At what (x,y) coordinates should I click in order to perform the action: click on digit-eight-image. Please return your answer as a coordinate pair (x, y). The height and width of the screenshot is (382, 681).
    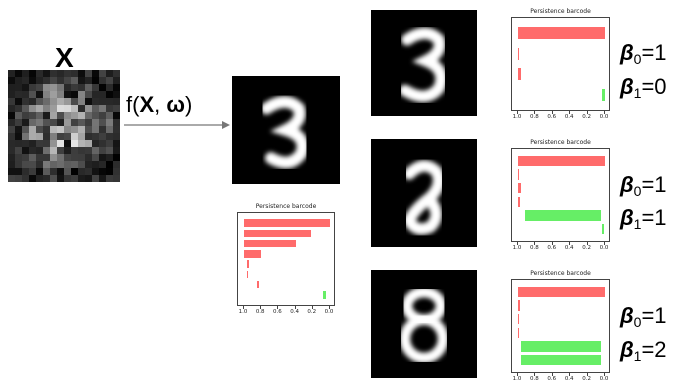
    Looking at the image, I should click on (424, 324).